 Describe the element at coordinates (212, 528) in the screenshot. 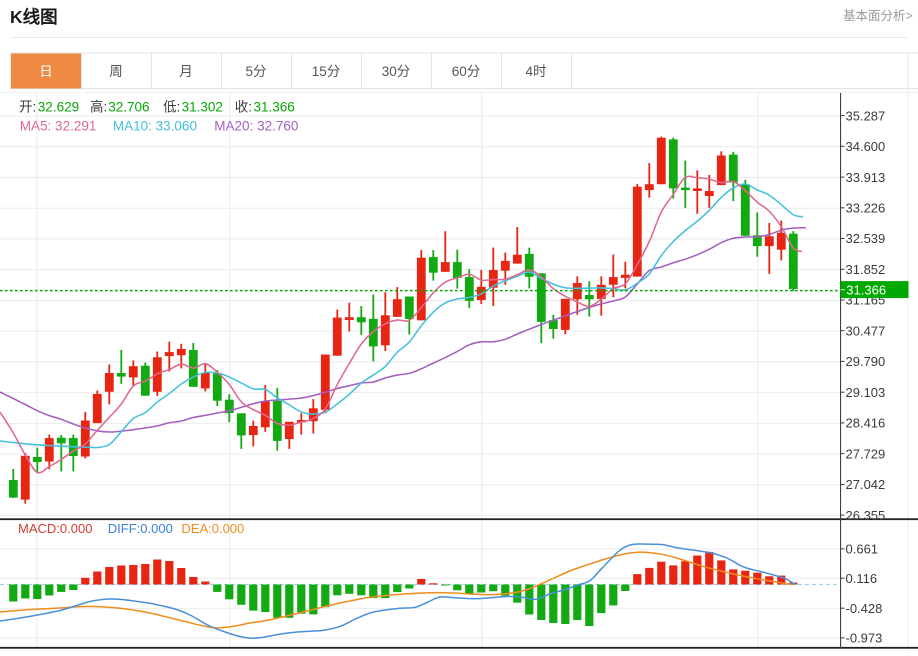

I see `svg-text: DEA:0.000` at that location.